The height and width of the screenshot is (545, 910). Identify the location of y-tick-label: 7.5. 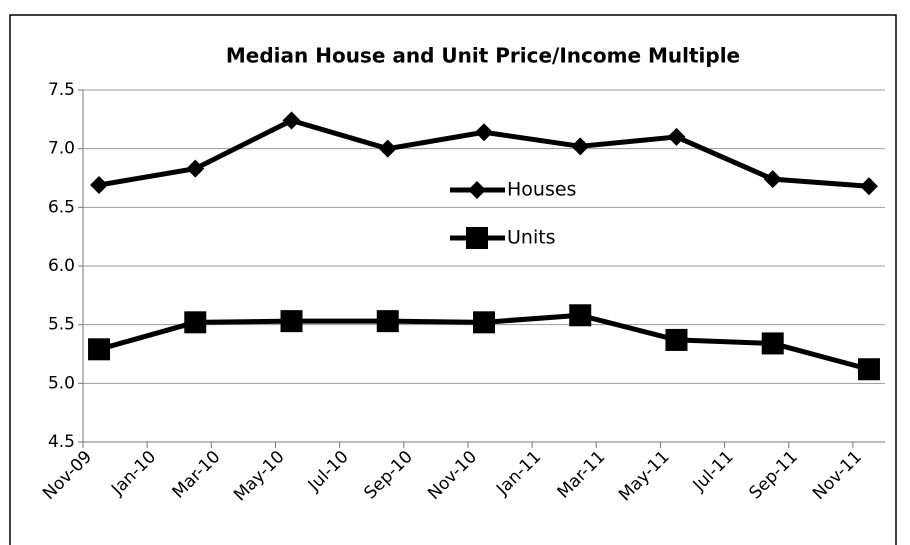
(61, 90).